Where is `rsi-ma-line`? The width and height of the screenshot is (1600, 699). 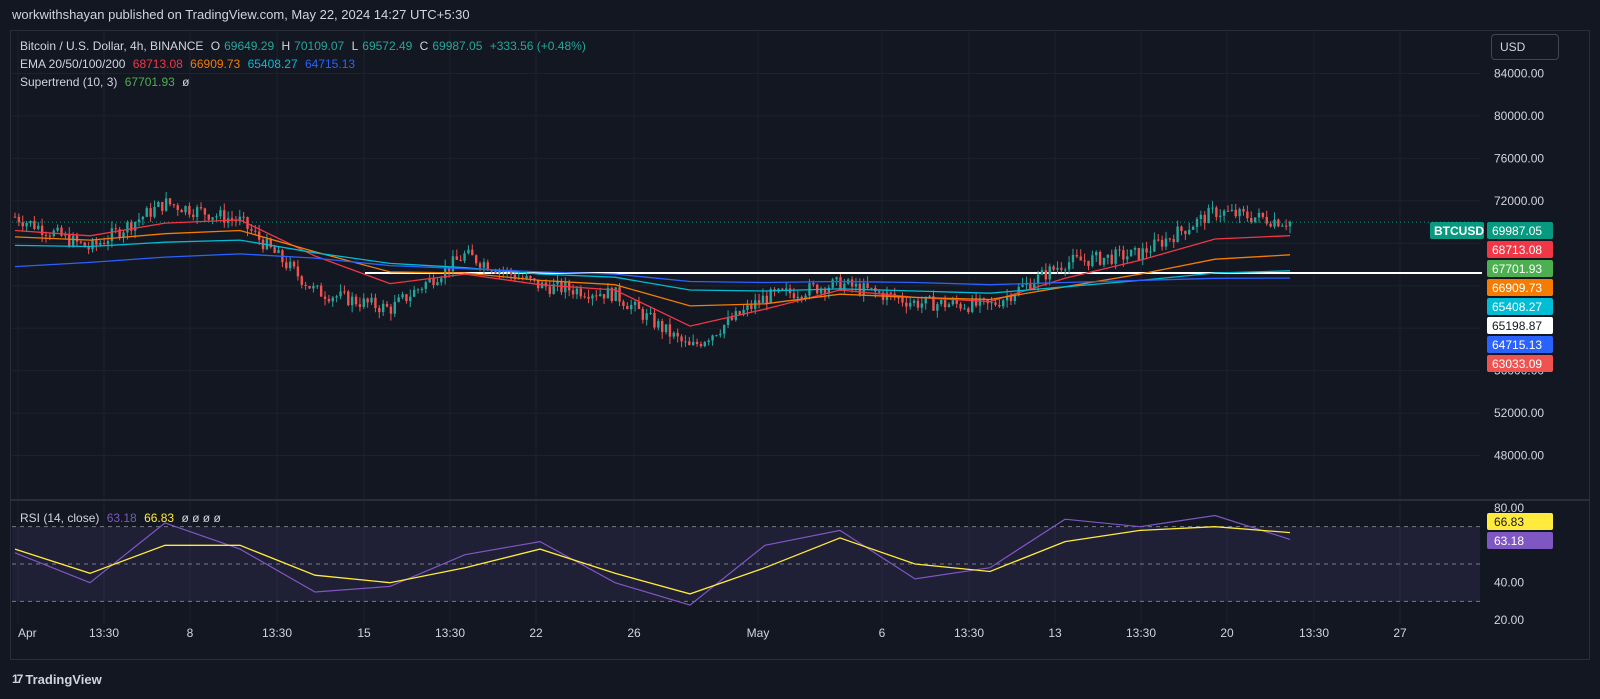 rsi-ma-line is located at coordinates (652, 560).